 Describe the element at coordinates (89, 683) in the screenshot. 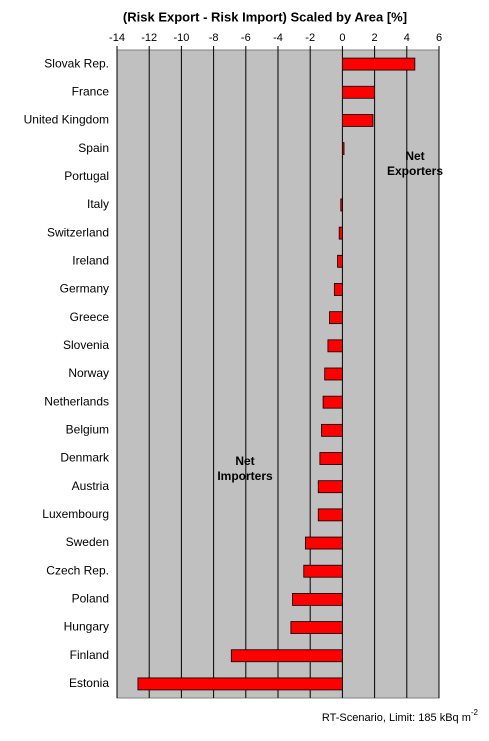

I see `y-tick-label: Estonia` at that location.